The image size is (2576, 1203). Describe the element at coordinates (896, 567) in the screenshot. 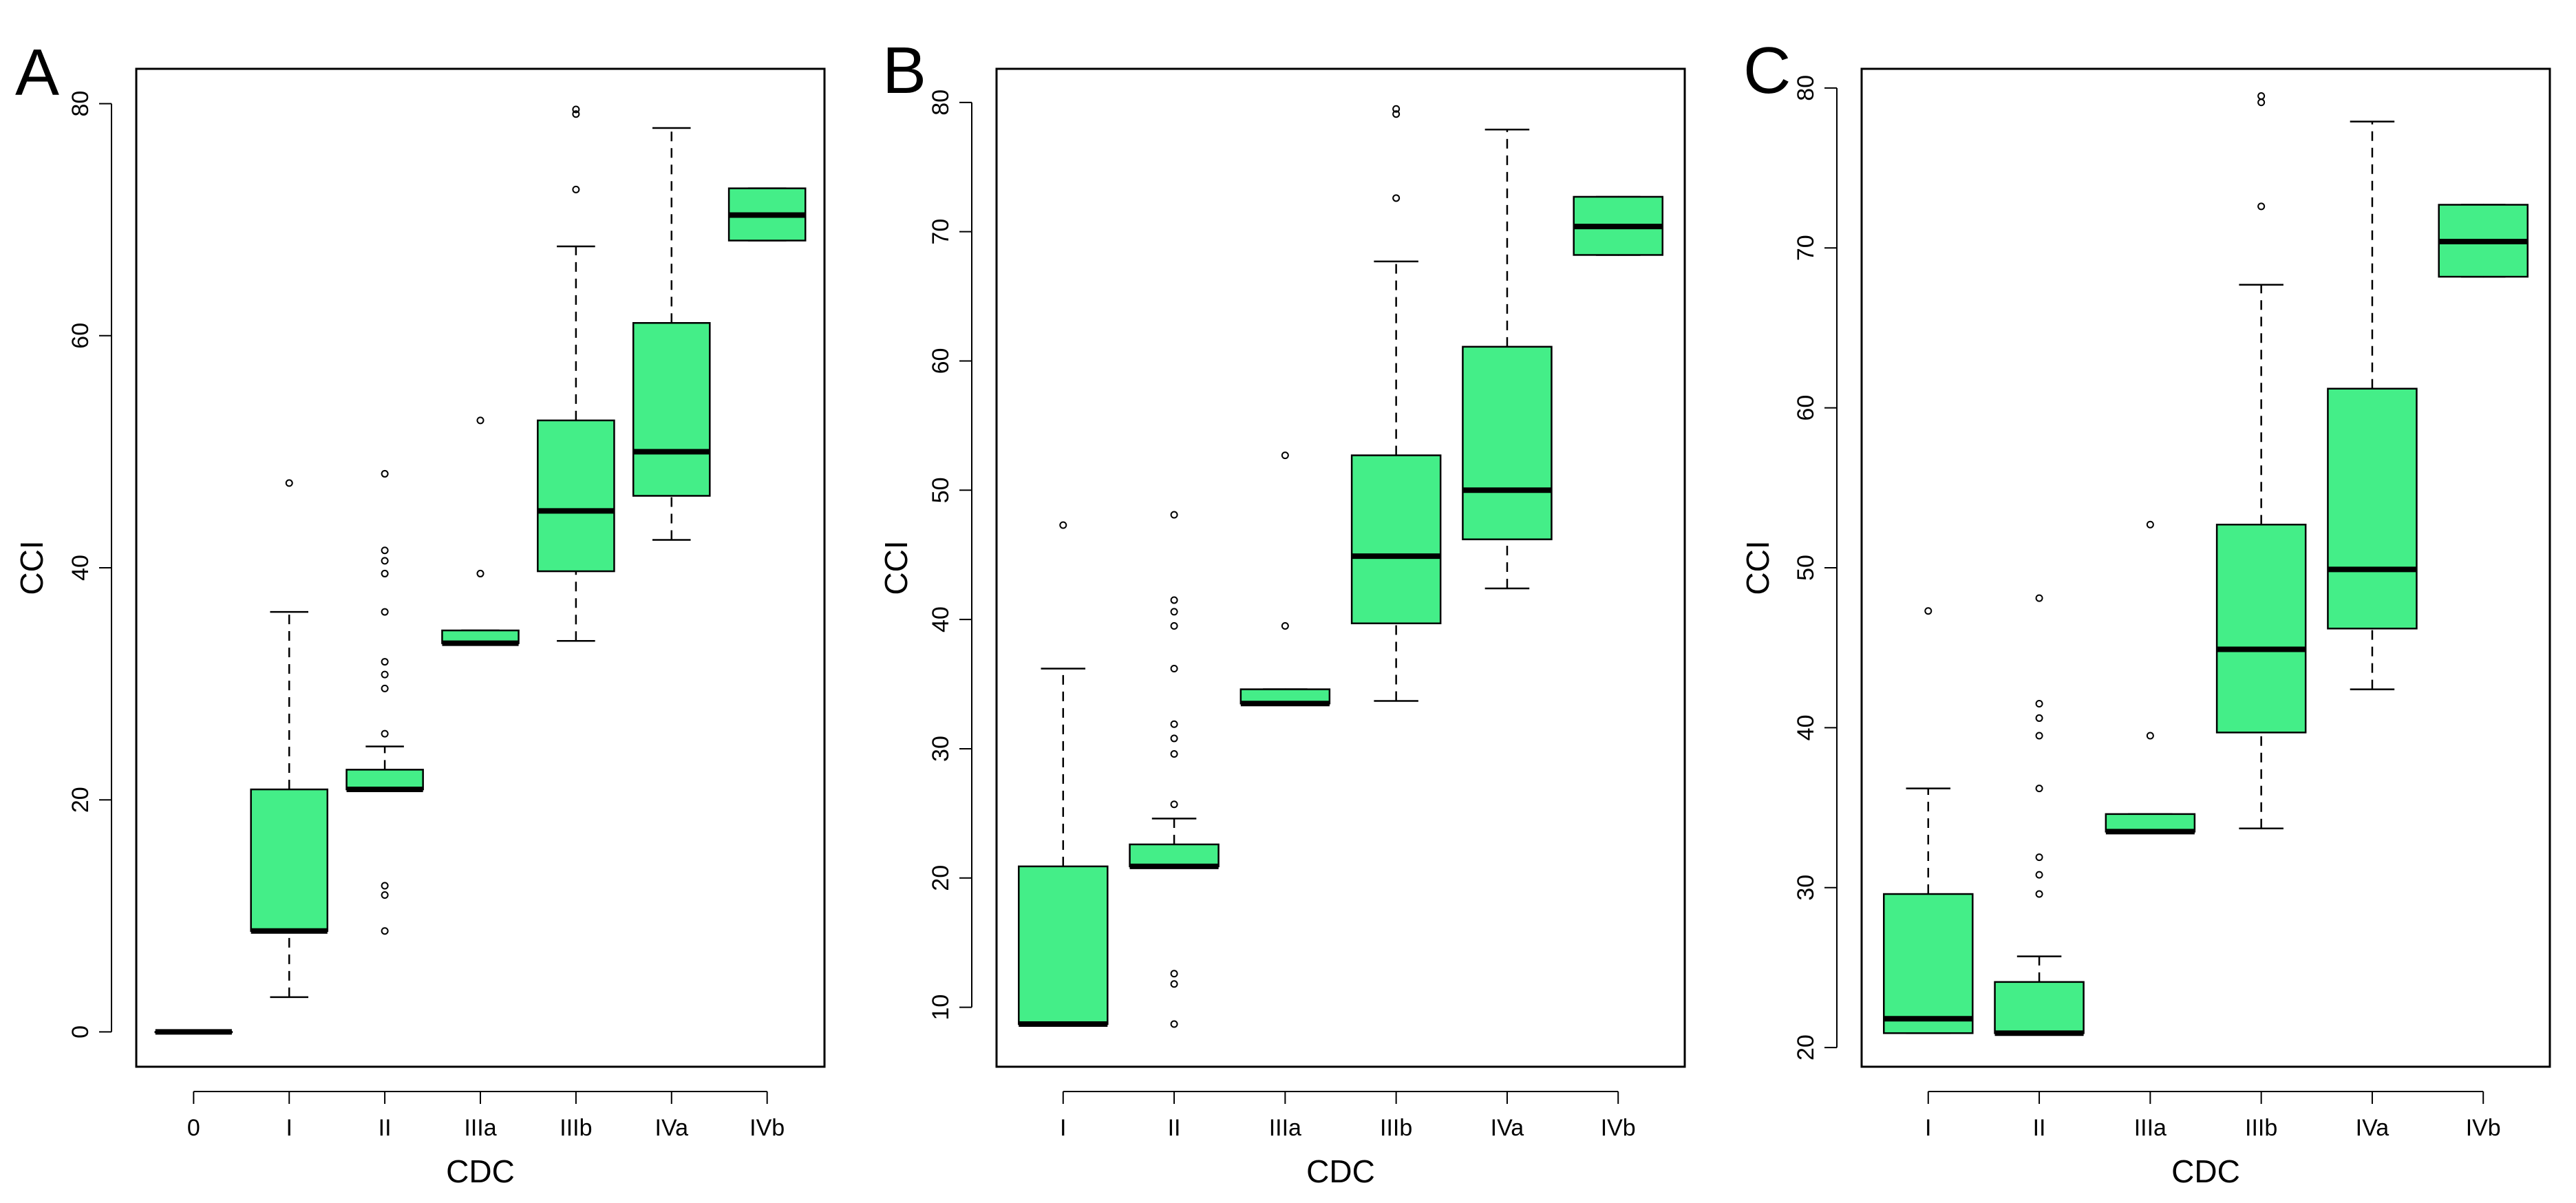

I see `panel-b-y-axis-title: CCI` at that location.